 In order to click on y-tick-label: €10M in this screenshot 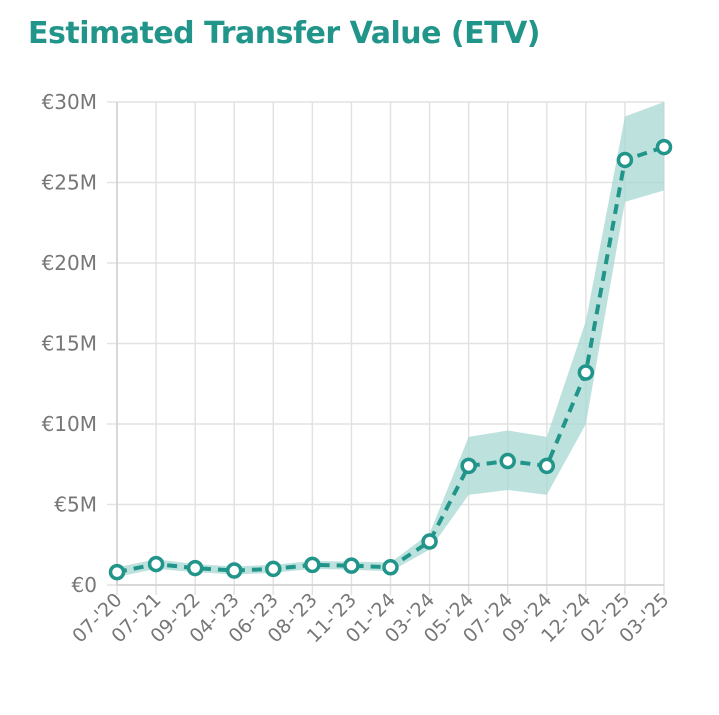, I will do `click(69, 424)`.